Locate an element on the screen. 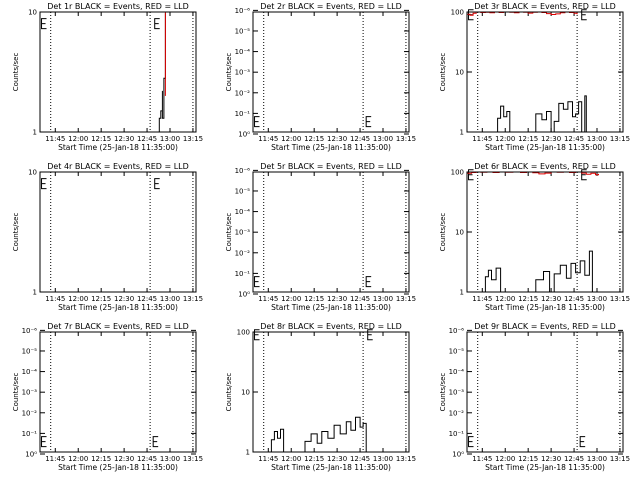 Image resolution: width=640 pixels, height=485 pixels. chart-title: Det 5r BLACK = Events, RED = LLD is located at coordinates (331, 166).